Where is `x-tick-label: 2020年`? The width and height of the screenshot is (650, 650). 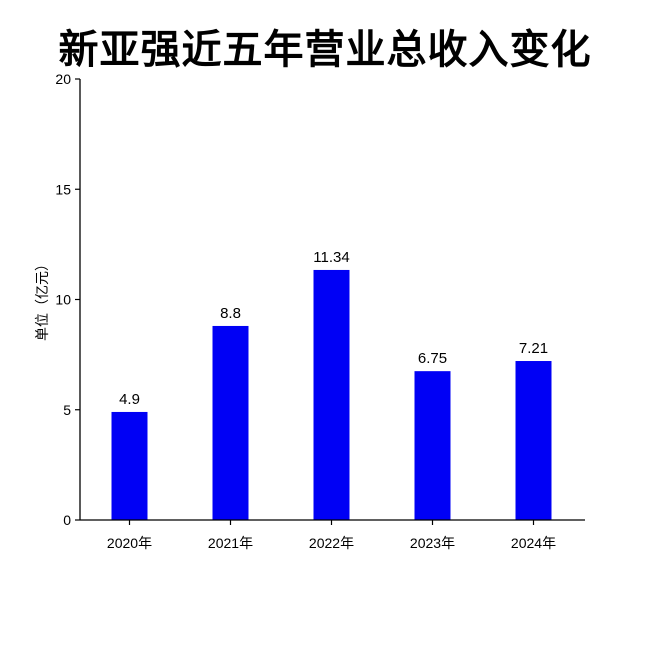 x-tick-label: 2020年 is located at coordinates (129, 543).